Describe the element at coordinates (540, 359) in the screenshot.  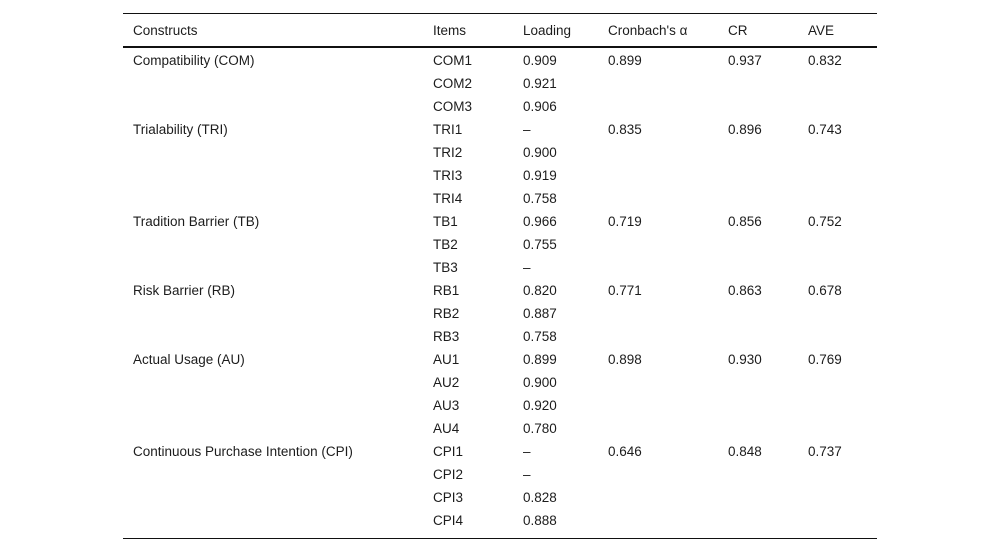
I see `cell-loading: 0.899` at that location.